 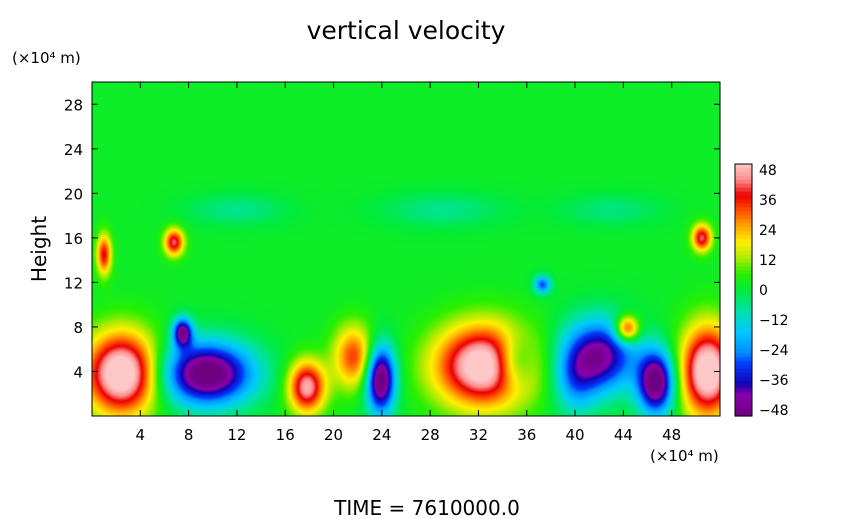 What do you see at coordinates (73, 194) in the screenshot?
I see `y-tick-label: 20` at bounding box center [73, 194].